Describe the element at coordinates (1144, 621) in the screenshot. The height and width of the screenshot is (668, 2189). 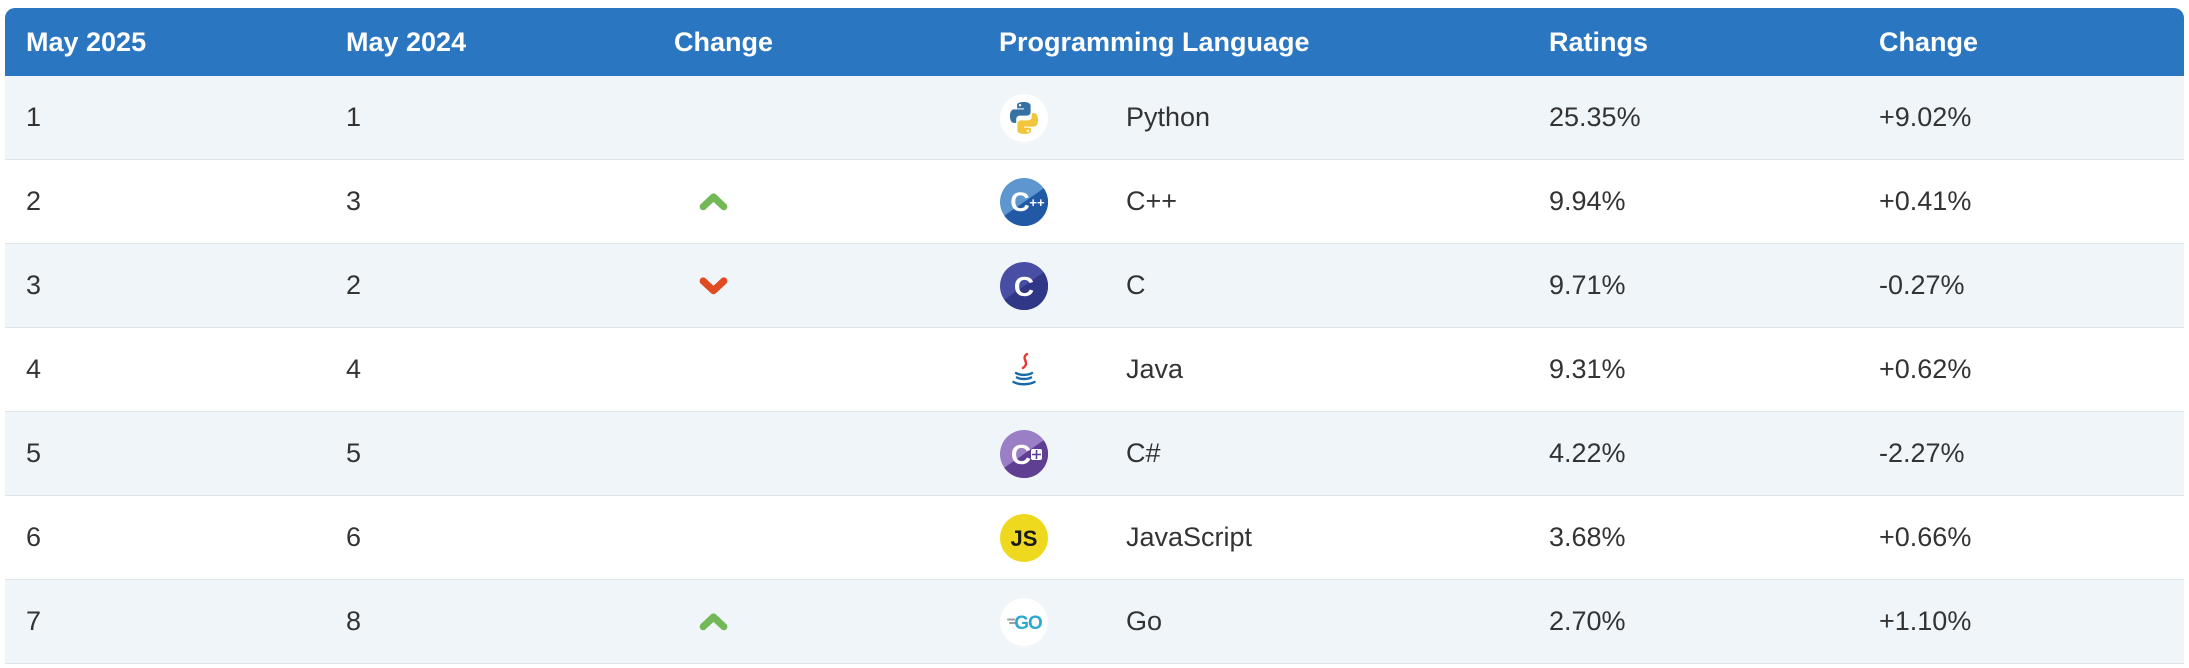
I see `language-name: Go` at that location.